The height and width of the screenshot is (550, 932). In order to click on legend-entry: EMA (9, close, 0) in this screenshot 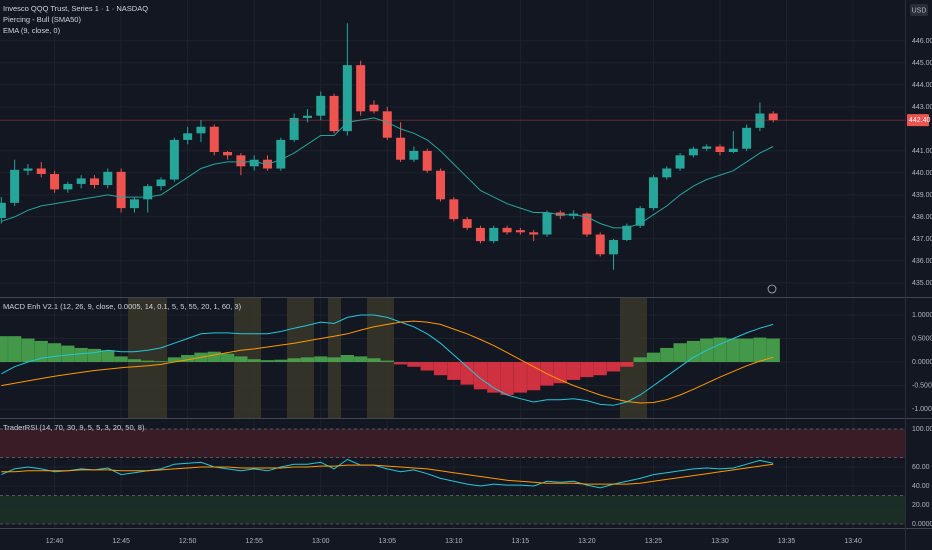, I will do `click(32, 30)`.